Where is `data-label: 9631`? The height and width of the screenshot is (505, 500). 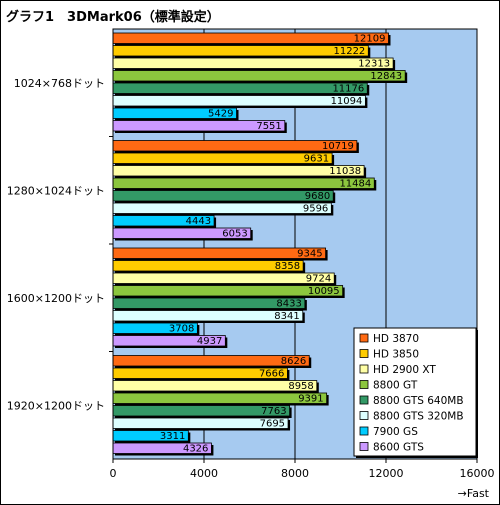 data-label: 9631 is located at coordinates (316, 159).